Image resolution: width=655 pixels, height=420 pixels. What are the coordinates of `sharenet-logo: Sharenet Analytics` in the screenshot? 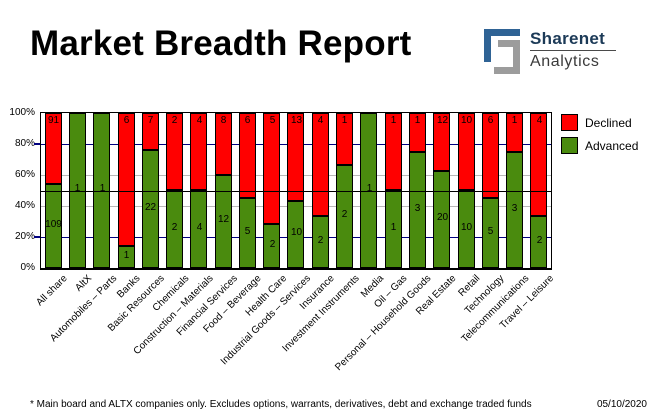 It's located at (550, 51).